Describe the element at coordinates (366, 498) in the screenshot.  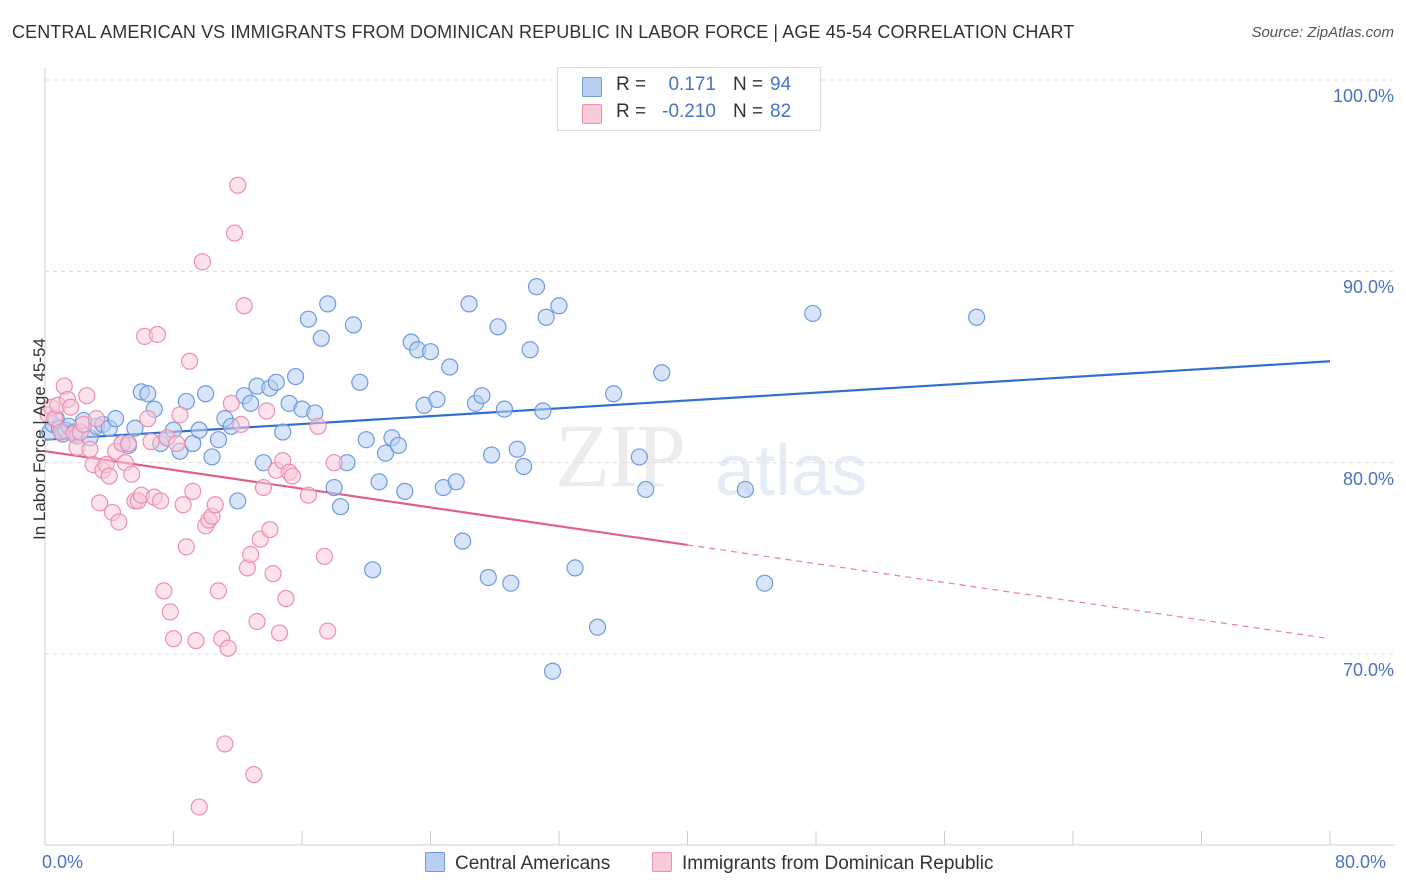
I see `trend-line-dominican` at that location.